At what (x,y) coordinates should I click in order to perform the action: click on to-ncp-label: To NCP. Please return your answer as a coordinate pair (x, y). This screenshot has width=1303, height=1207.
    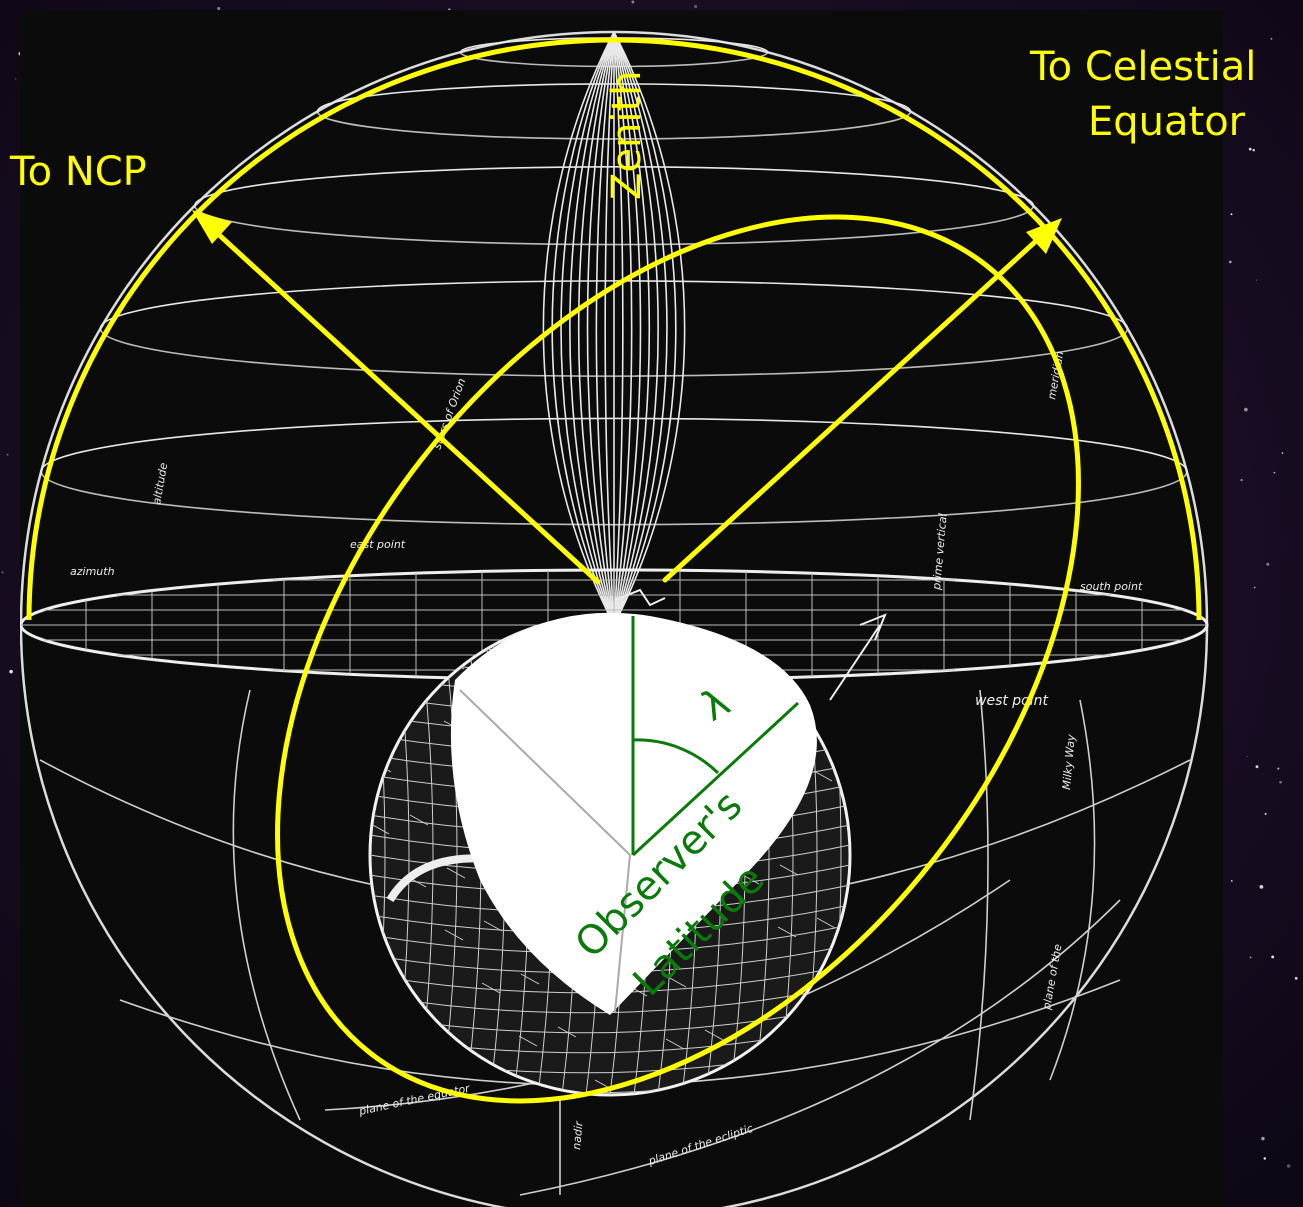
    Looking at the image, I should click on (78, 172).